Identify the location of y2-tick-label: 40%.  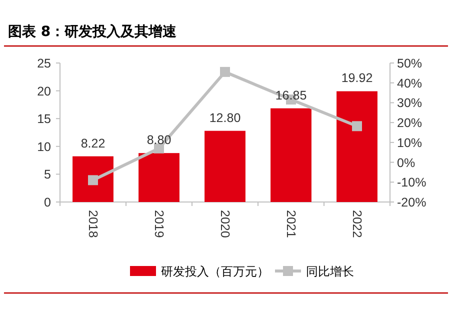
(409, 83).